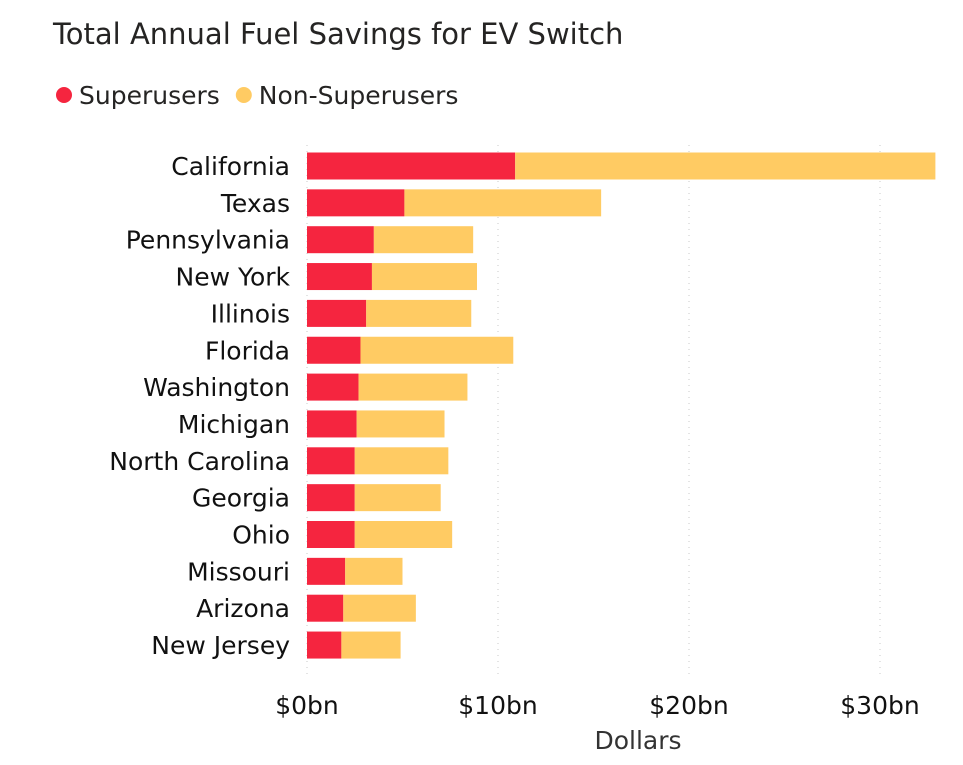 This screenshot has width=963, height=765. What do you see at coordinates (397, 498) in the screenshot?
I see `bar-georgia-non-superusers` at bounding box center [397, 498].